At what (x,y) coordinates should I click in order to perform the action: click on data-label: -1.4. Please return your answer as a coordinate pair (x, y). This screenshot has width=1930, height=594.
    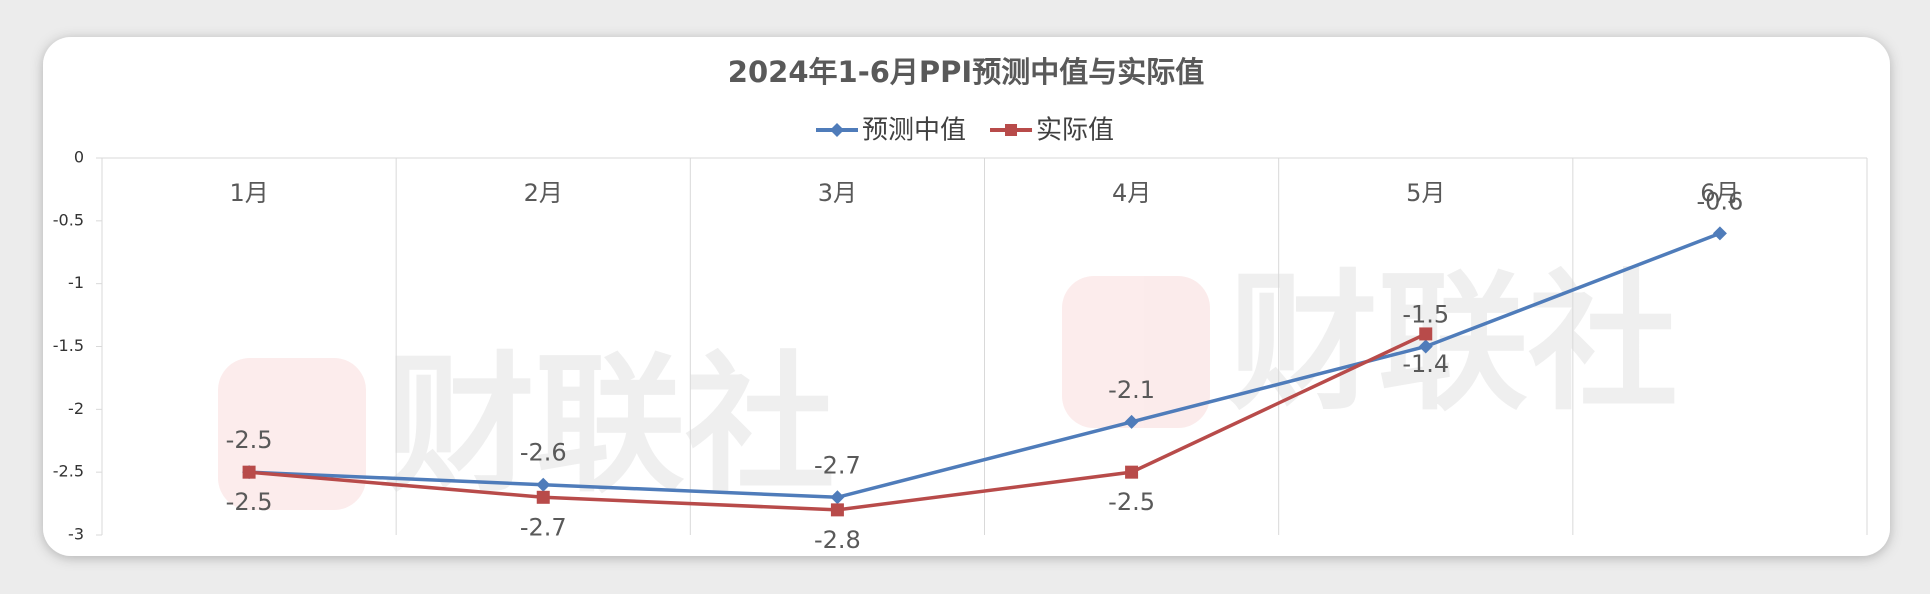
    Looking at the image, I should click on (1425, 364).